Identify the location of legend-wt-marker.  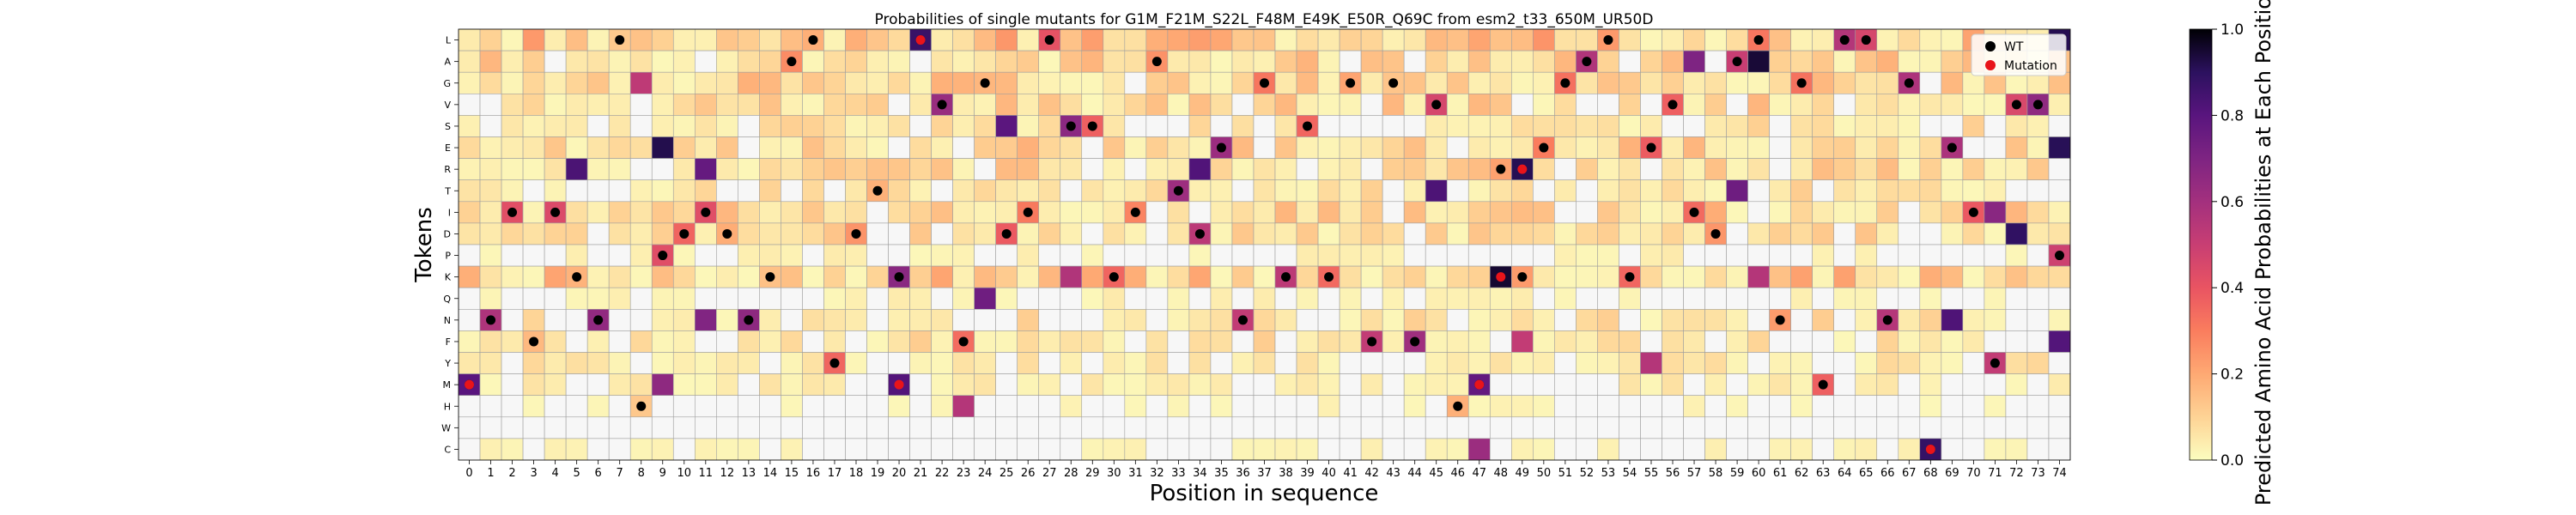
(1990, 46).